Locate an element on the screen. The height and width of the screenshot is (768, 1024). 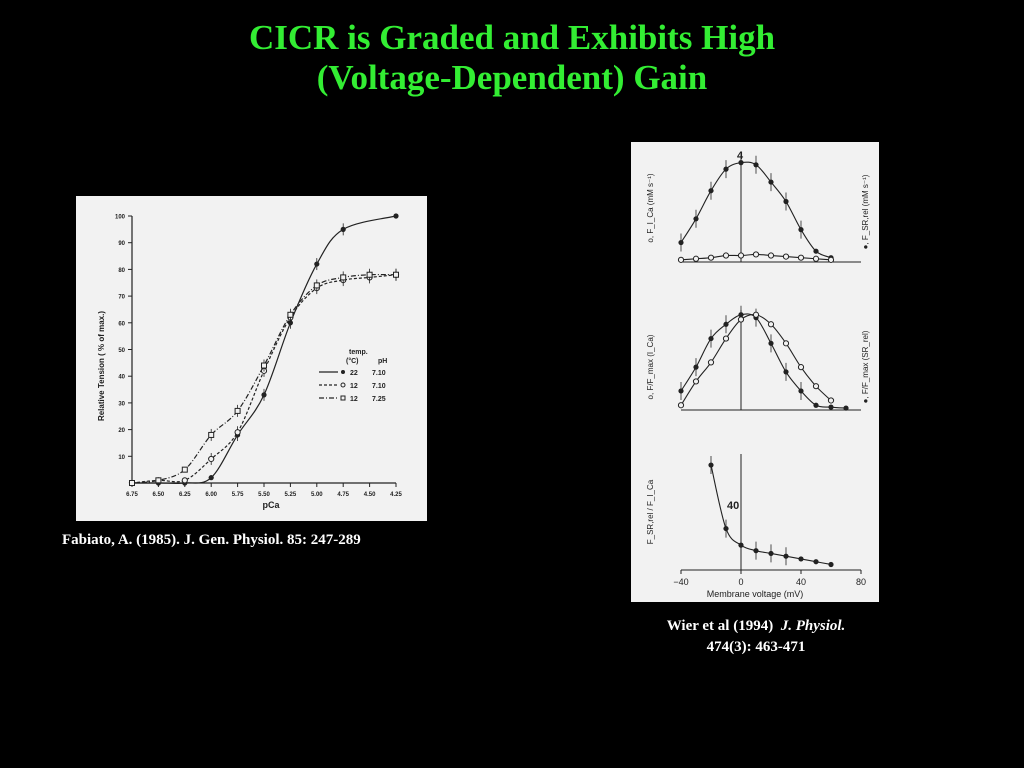
y-tick-label: 60 is located at coordinates (121, 324).